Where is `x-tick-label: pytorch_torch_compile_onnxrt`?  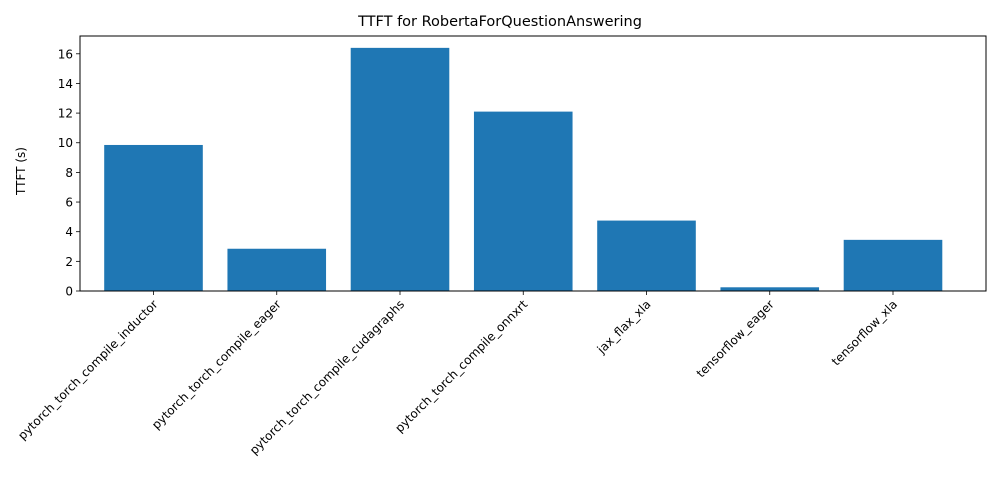 x-tick-label: pytorch_torch_compile_onnxrt is located at coordinates (461, 366).